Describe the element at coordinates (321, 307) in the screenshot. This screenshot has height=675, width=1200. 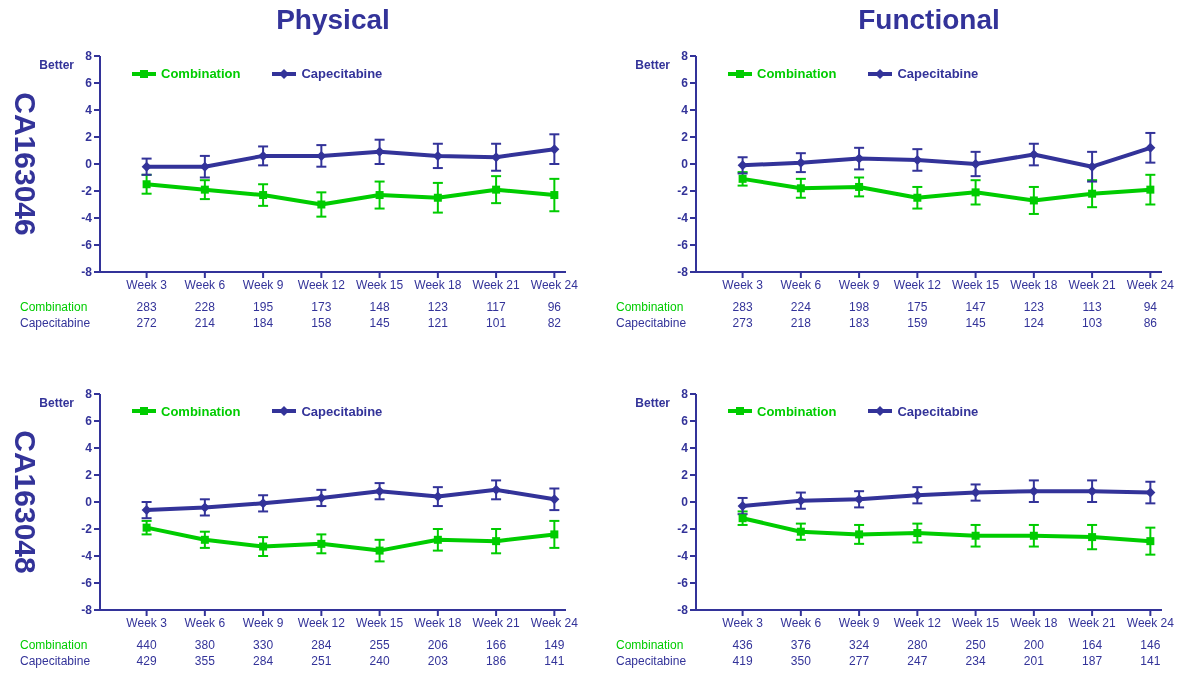
I see `text: 173` at that location.